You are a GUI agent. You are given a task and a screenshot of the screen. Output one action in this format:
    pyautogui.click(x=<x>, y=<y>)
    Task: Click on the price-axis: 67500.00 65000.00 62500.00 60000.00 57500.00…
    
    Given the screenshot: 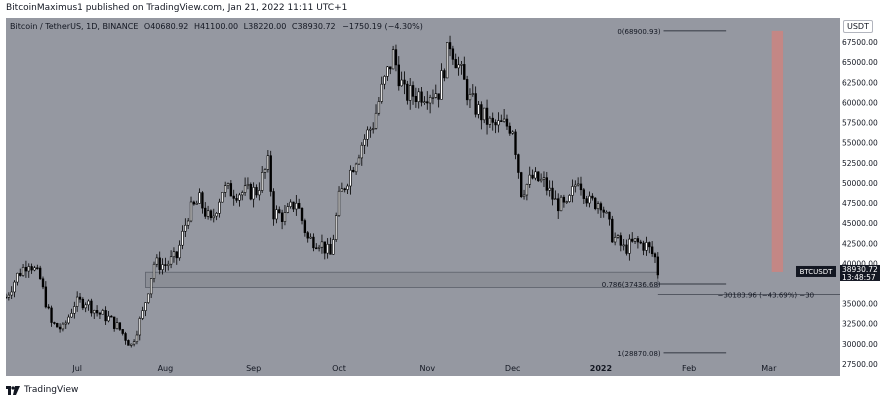 What is the action you would take?
    pyautogui.click(x=860, y=197)
    